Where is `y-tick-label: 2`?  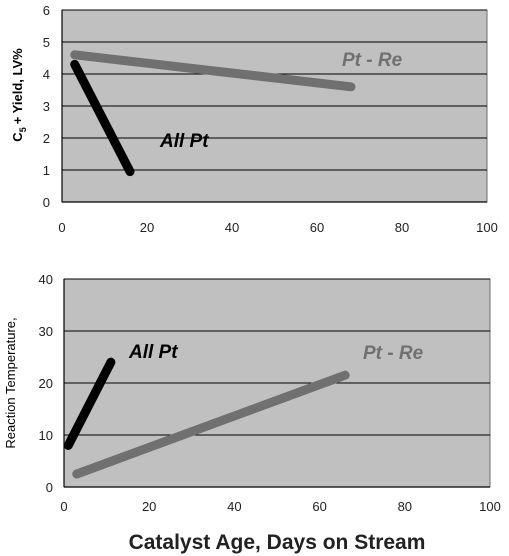 y-tick-label: 2 is located at coordinates (46, 138).